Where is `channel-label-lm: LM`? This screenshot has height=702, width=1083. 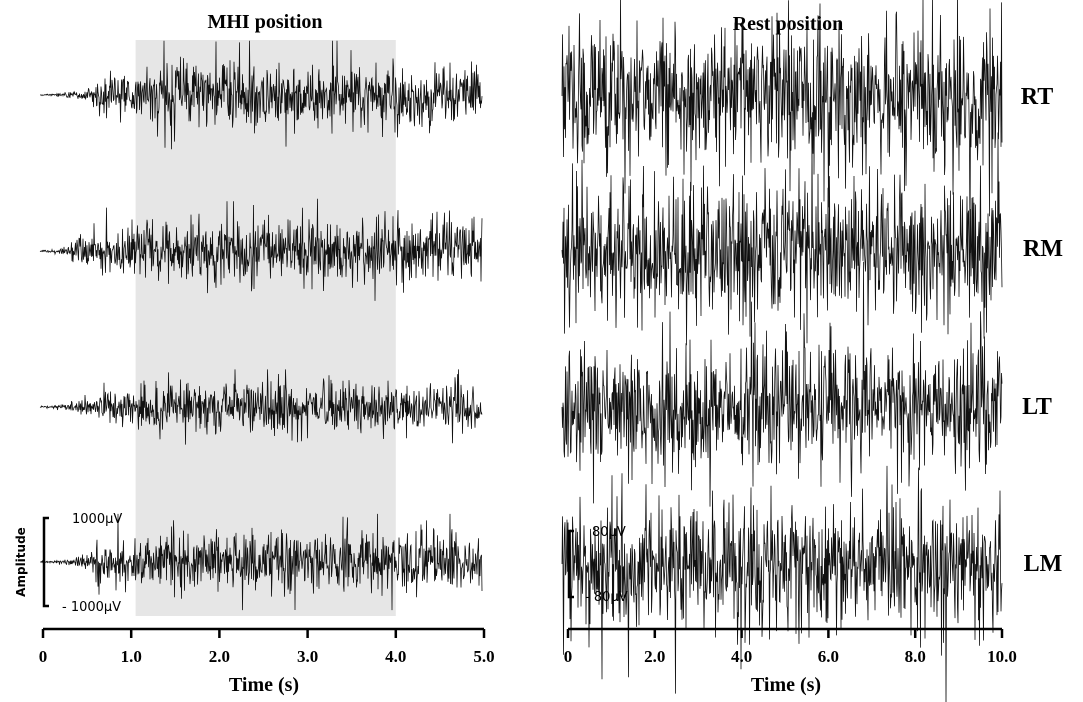
channel-label-lm: LM is located at coordinates (1043, 564).